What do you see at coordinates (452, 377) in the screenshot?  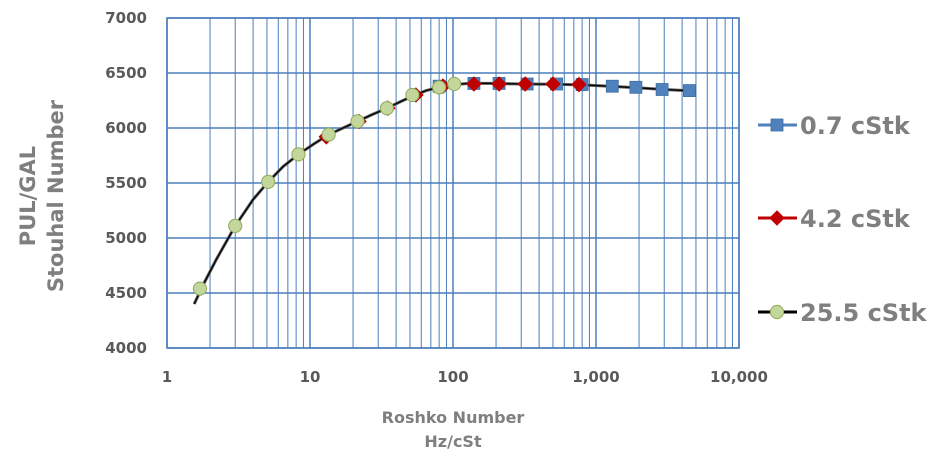 I see `x-tick-label: 100` at bounding box center [452, 377].